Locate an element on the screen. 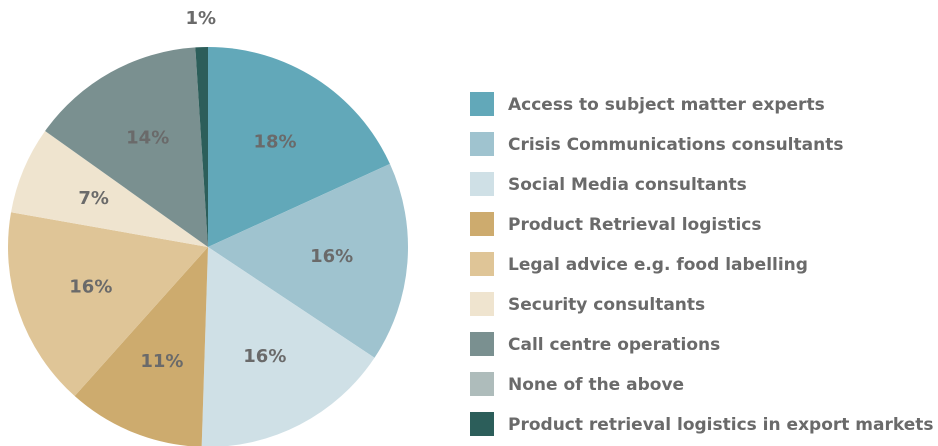  legend-label: Call centre operations is located at coordinates (614, 345).